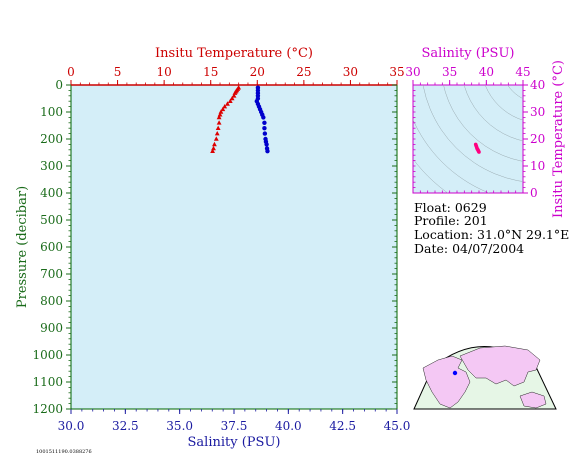 This screenshot has height=468, width=587. I want to click on ts-temperature-tick-label: 10, so click(537, 166).